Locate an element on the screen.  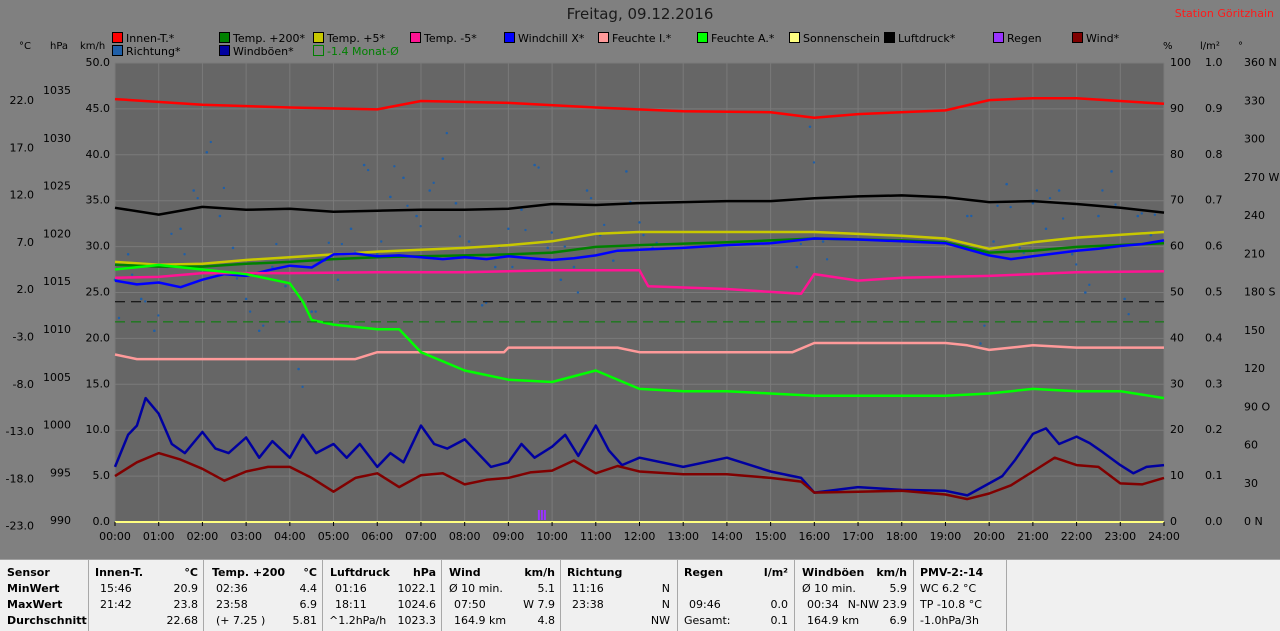
tick-direction: 0 N is located at coordinates (1253, 521).